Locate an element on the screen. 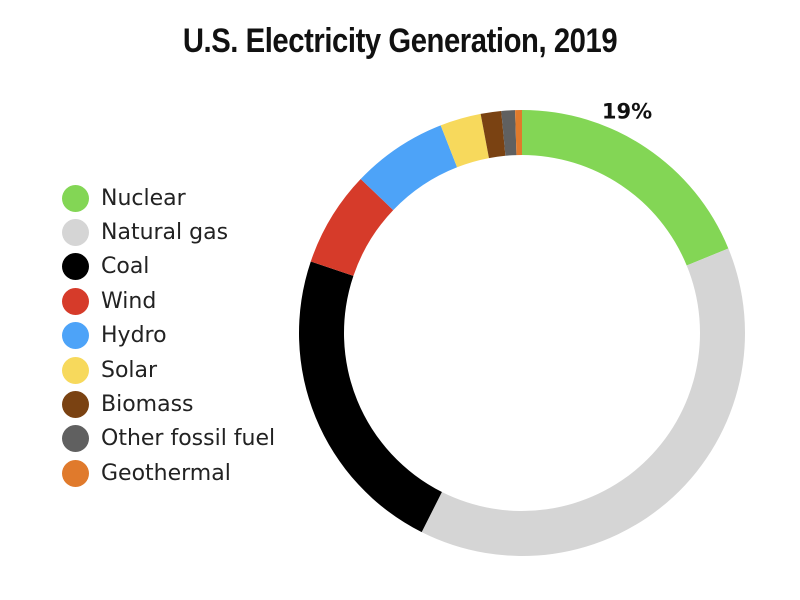  legend-swatch-biomass is located at coordinates (75, 405).